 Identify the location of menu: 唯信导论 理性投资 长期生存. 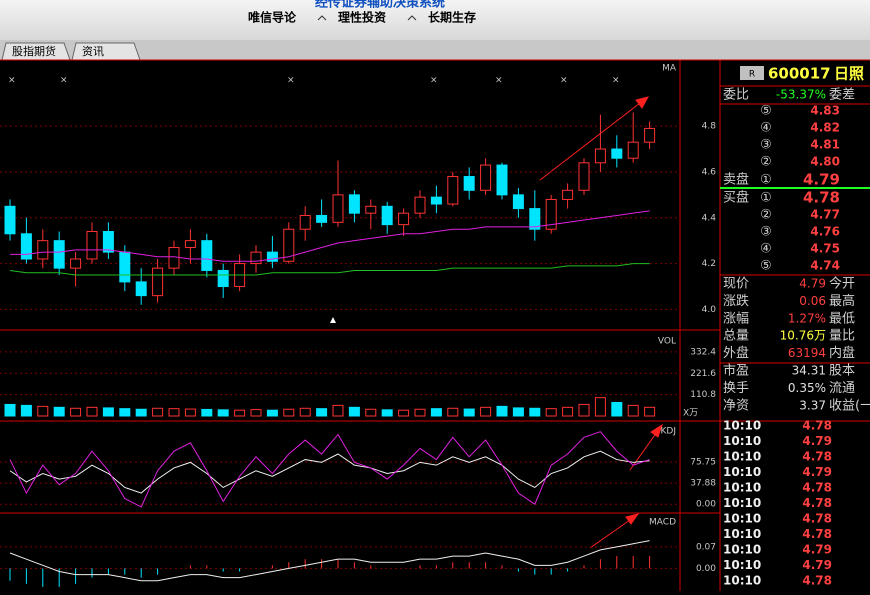
(362, 17).